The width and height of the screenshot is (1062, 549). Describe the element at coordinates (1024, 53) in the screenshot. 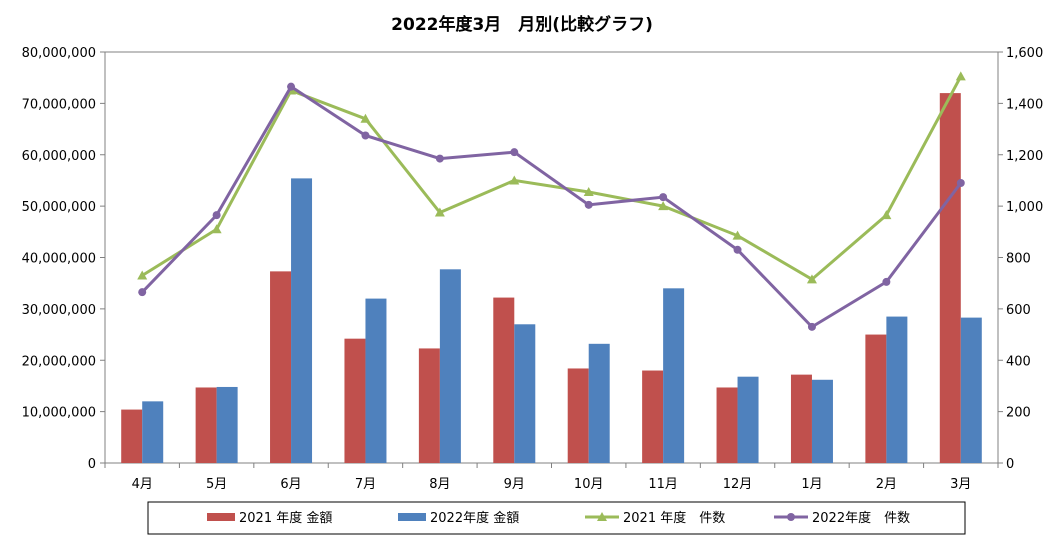

I see `right-axis-tick-label: 1,600` at that location.